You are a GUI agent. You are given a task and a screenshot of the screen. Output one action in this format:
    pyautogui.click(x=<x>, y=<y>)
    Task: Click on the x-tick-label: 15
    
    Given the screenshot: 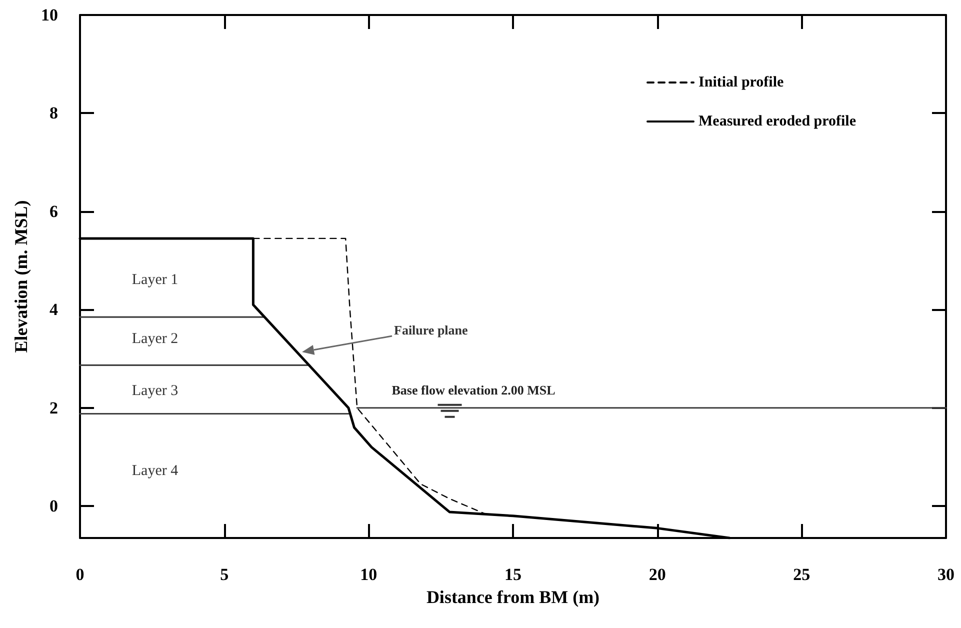 What is the action you would take?
    pyautogui.click(x=513, y=574)
    